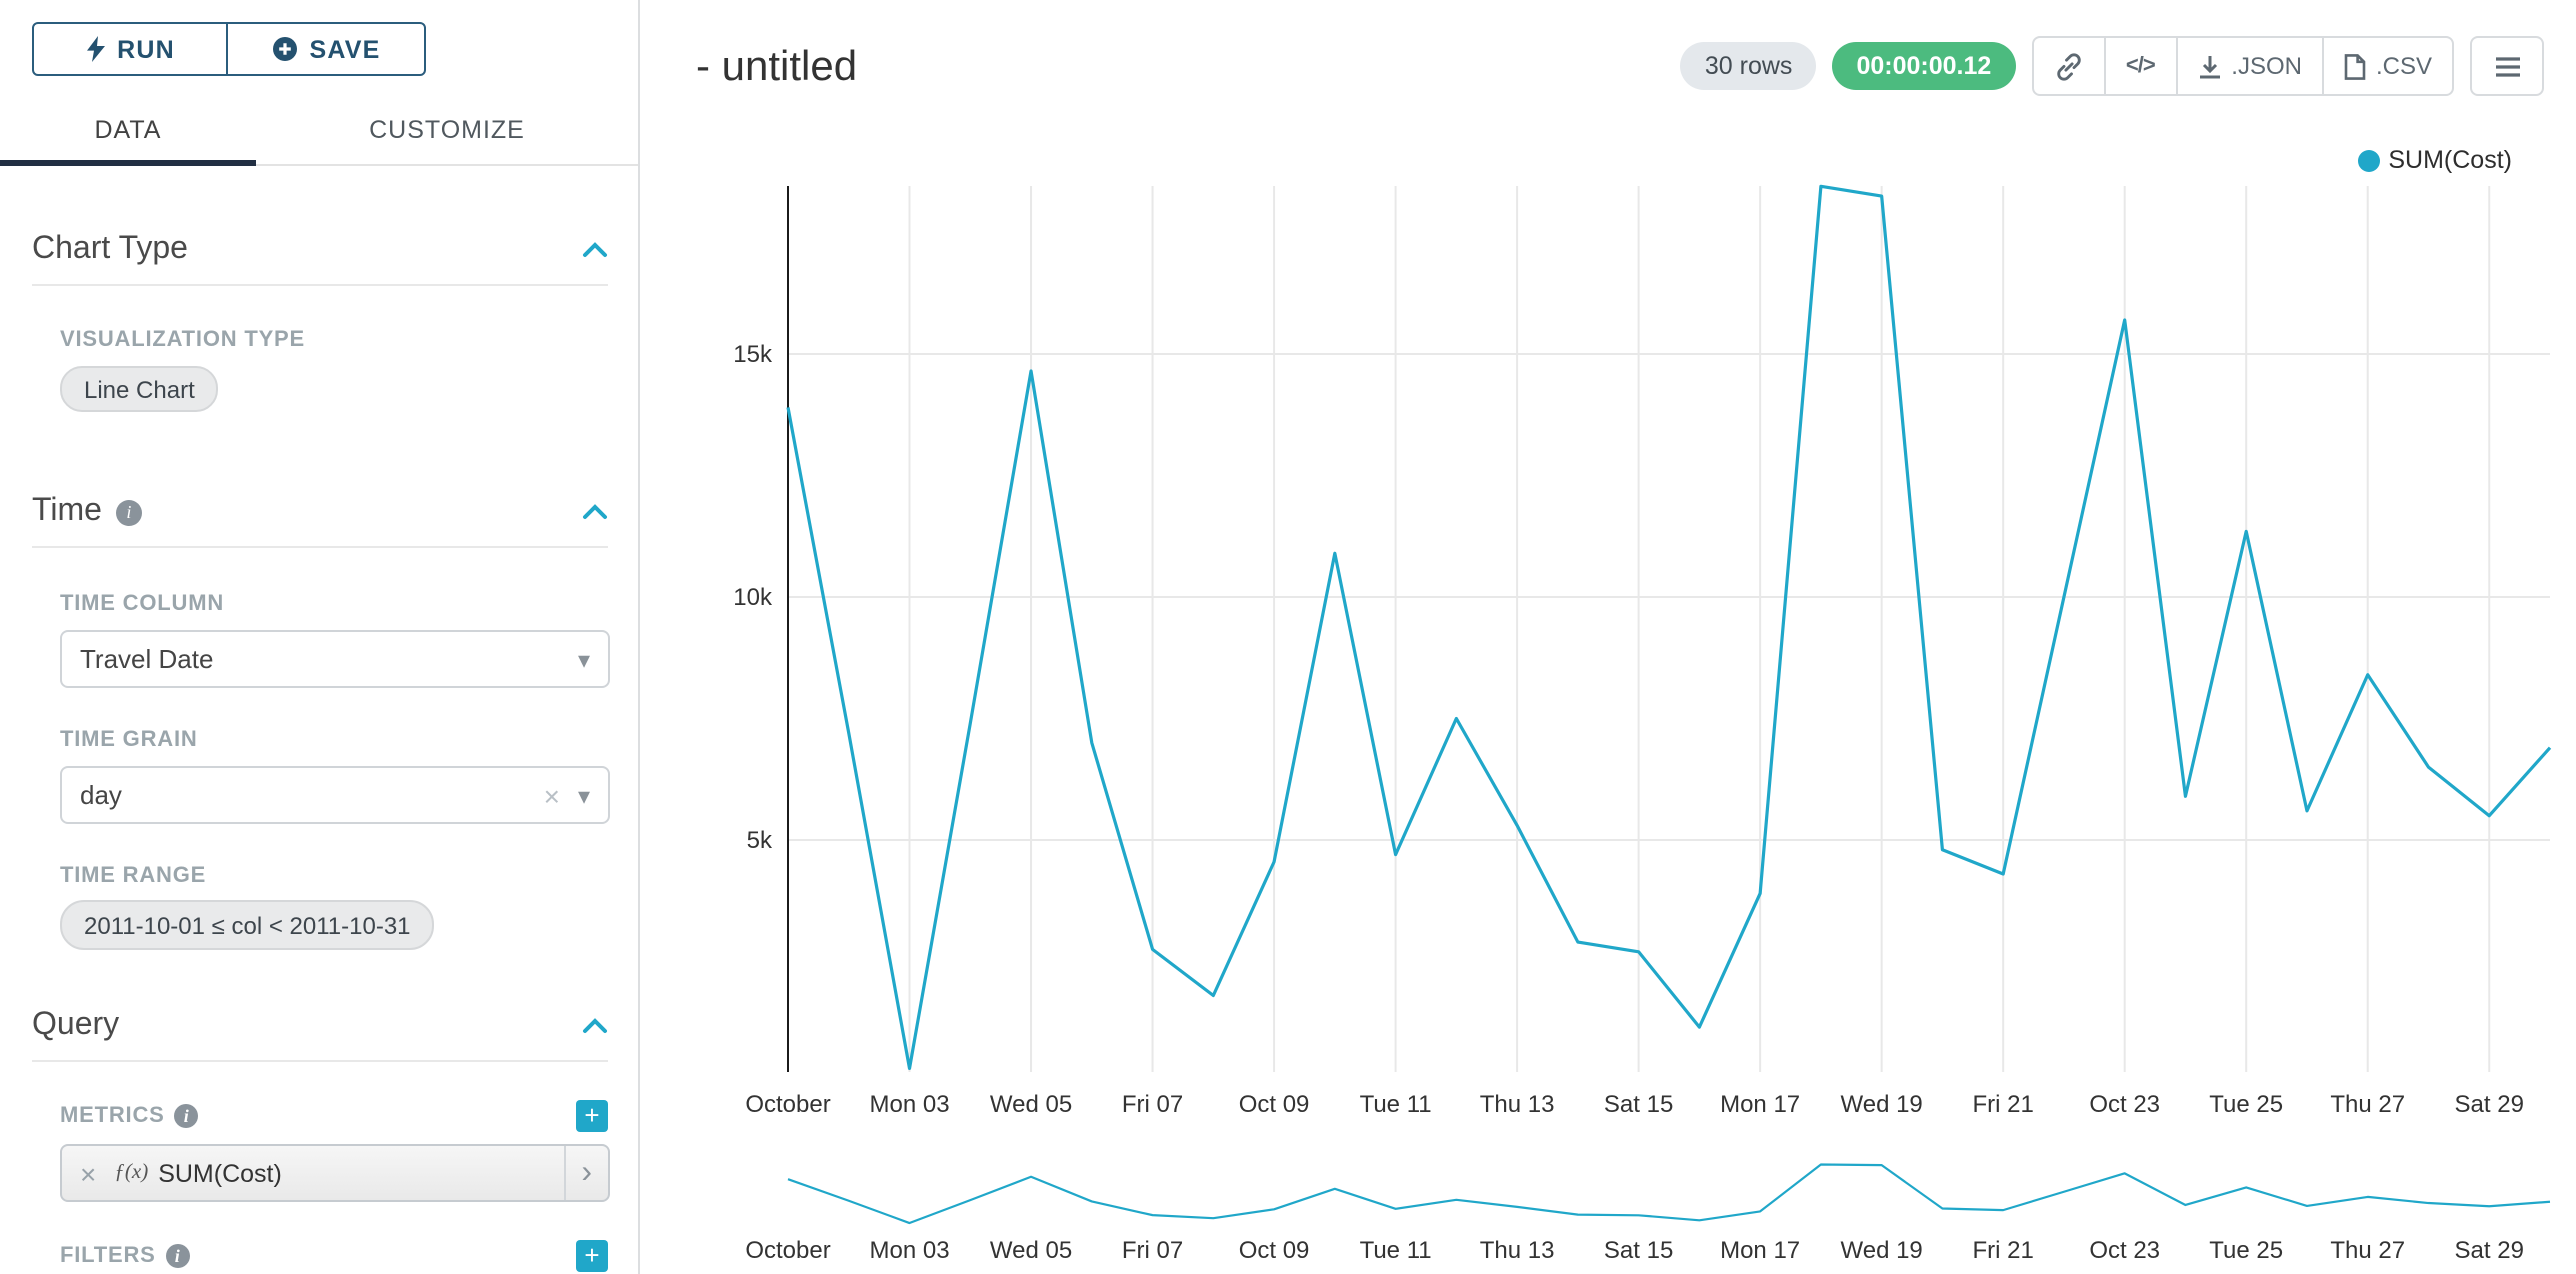  I want to click on lightning-icon, so click(95, 49).